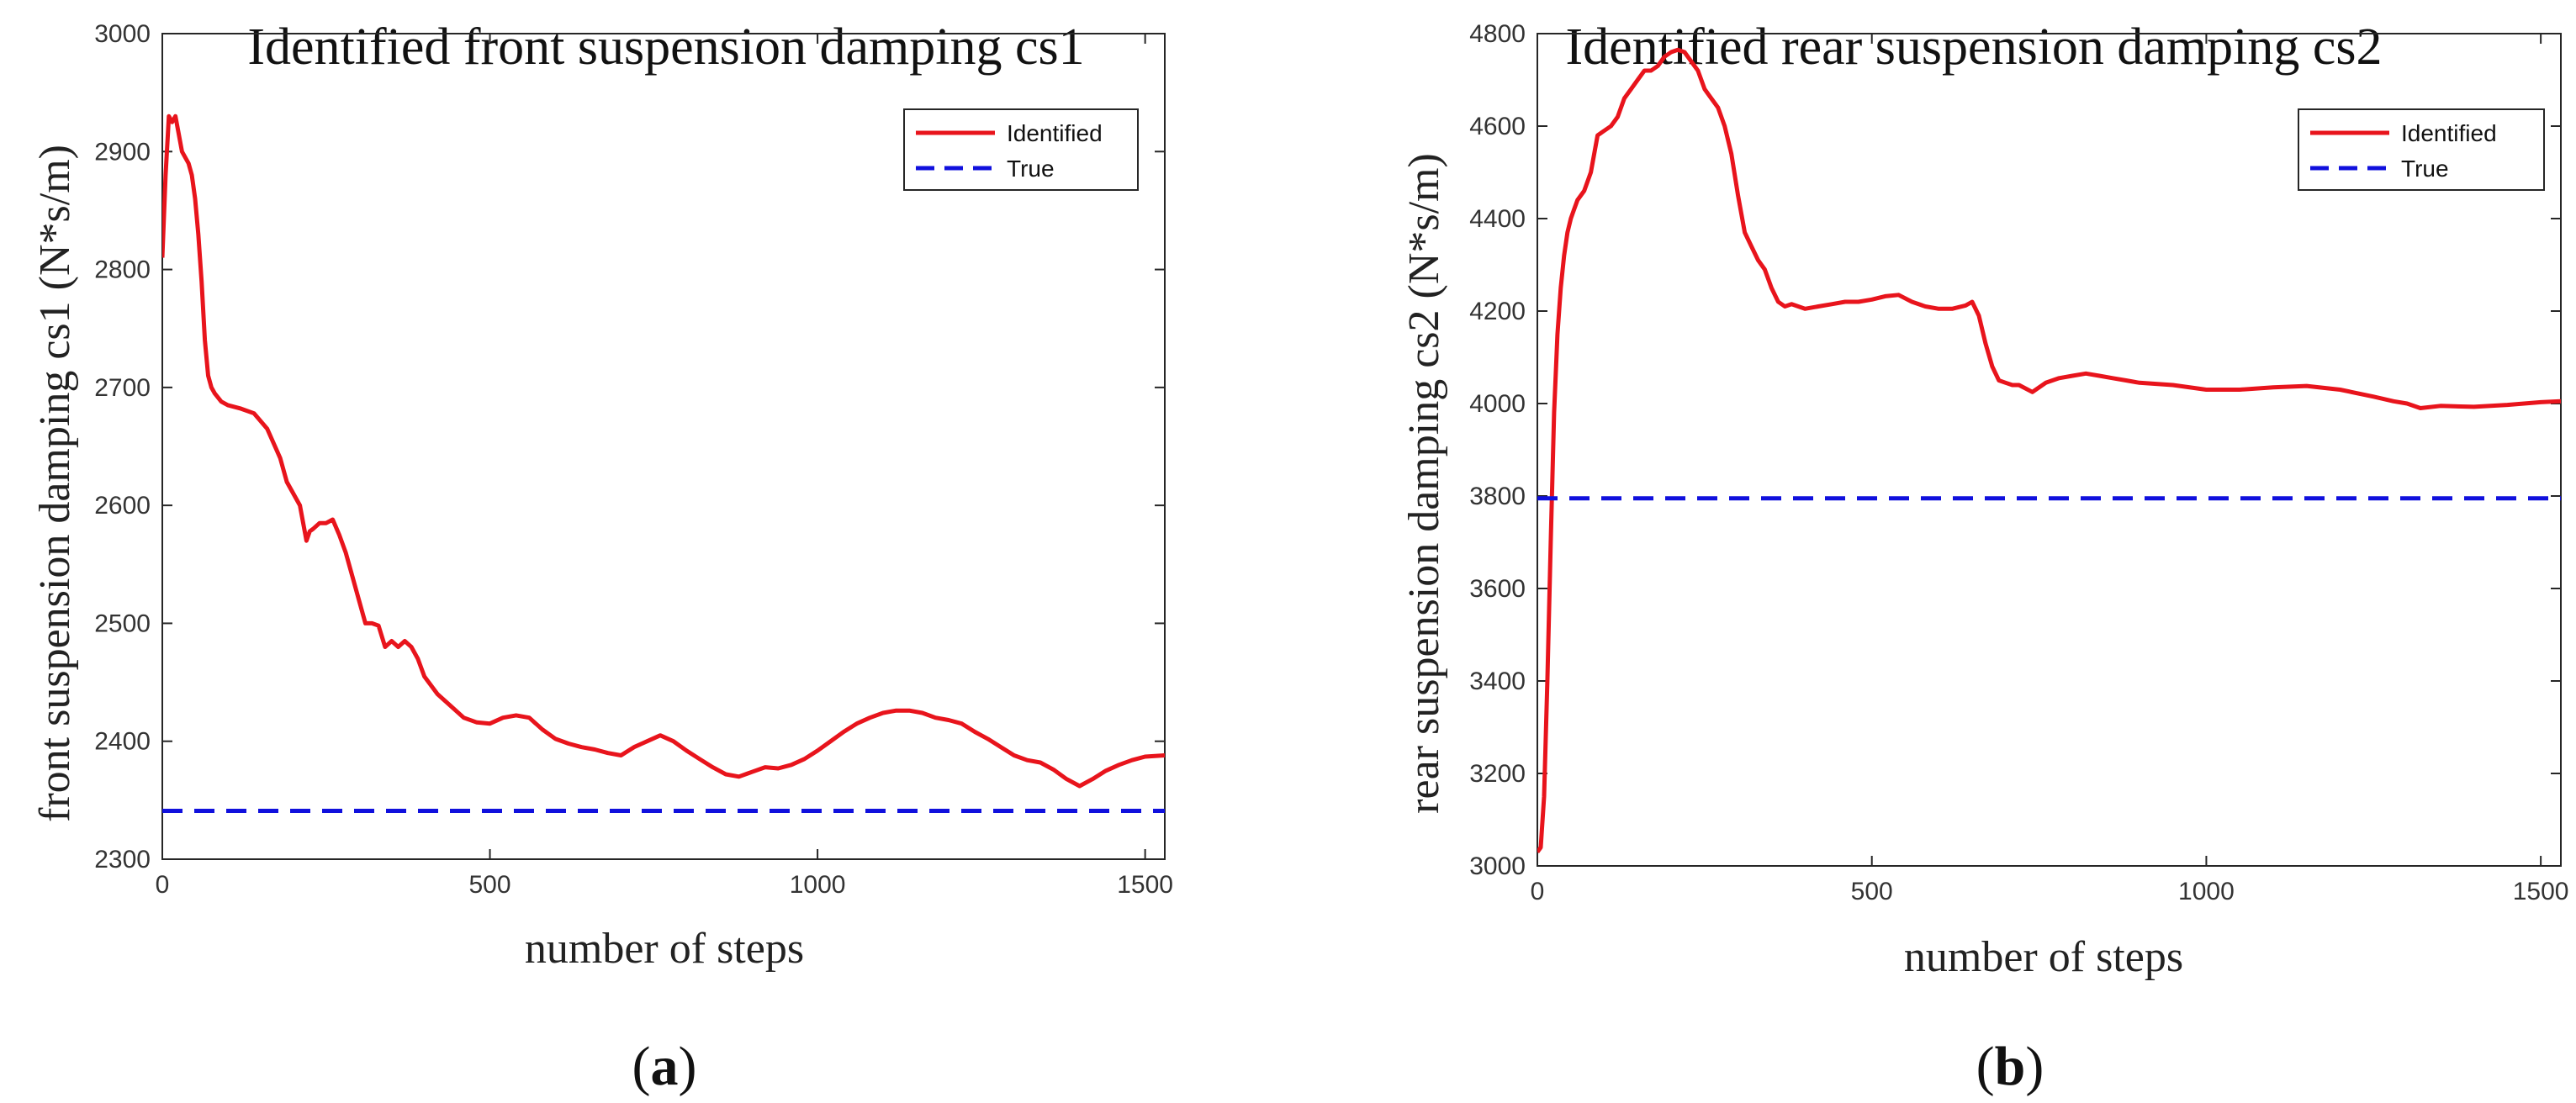 The height and width of the screenshot is (1103, 2576). I want to click on y-axis-label: front suspension damping cs1 (N*s/m), so click(55, 484).